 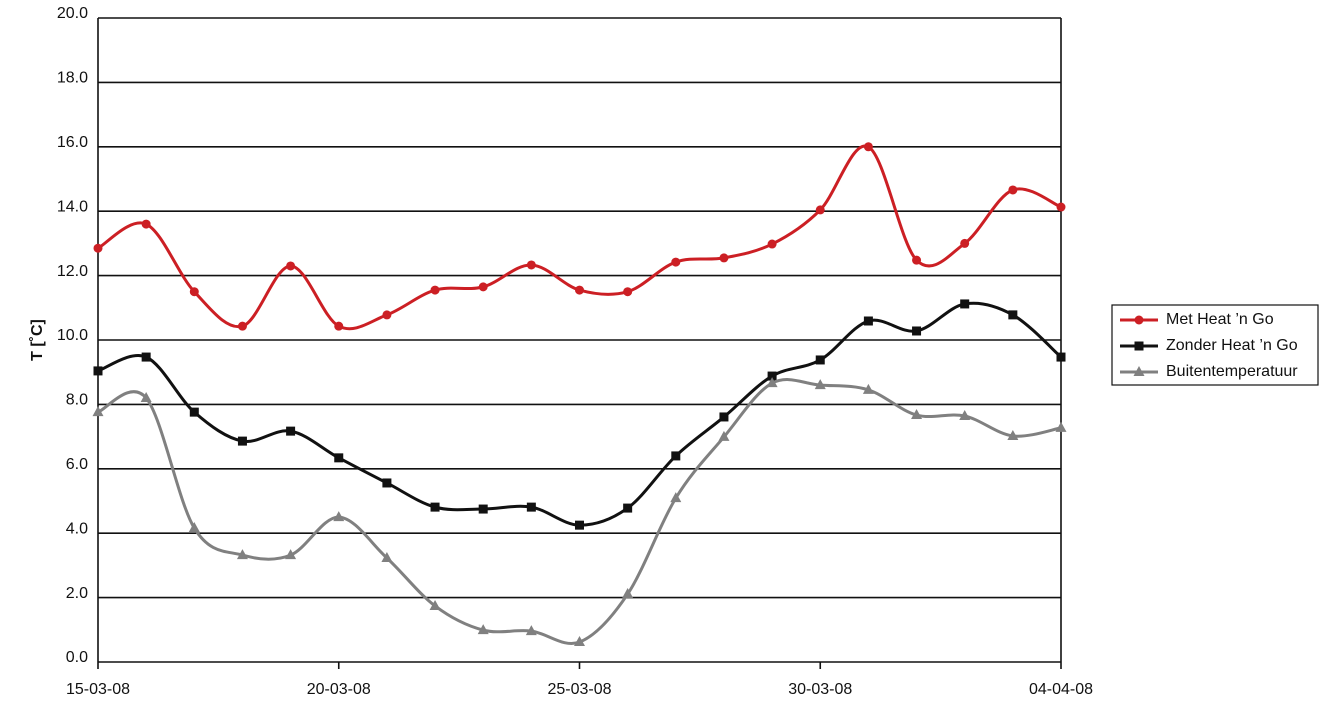 What do you see at coordinates (77, 657) in the screenshot?
I see `y-tick-label: 0.0` at bounding box center [77, 657].